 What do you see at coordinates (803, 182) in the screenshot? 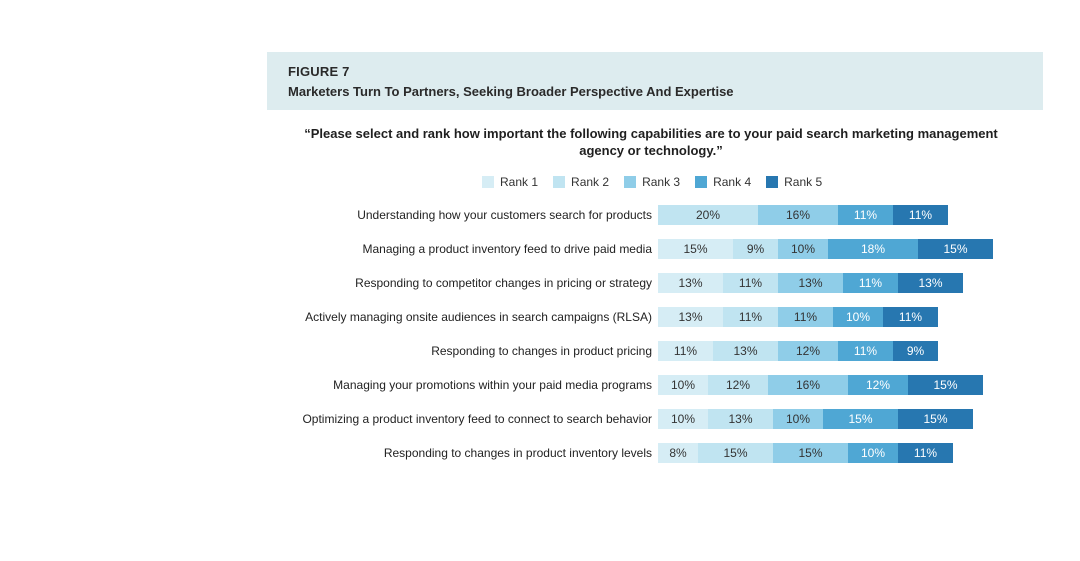
I see `legend-label: Rank 5` at bounding box center [803, 182].